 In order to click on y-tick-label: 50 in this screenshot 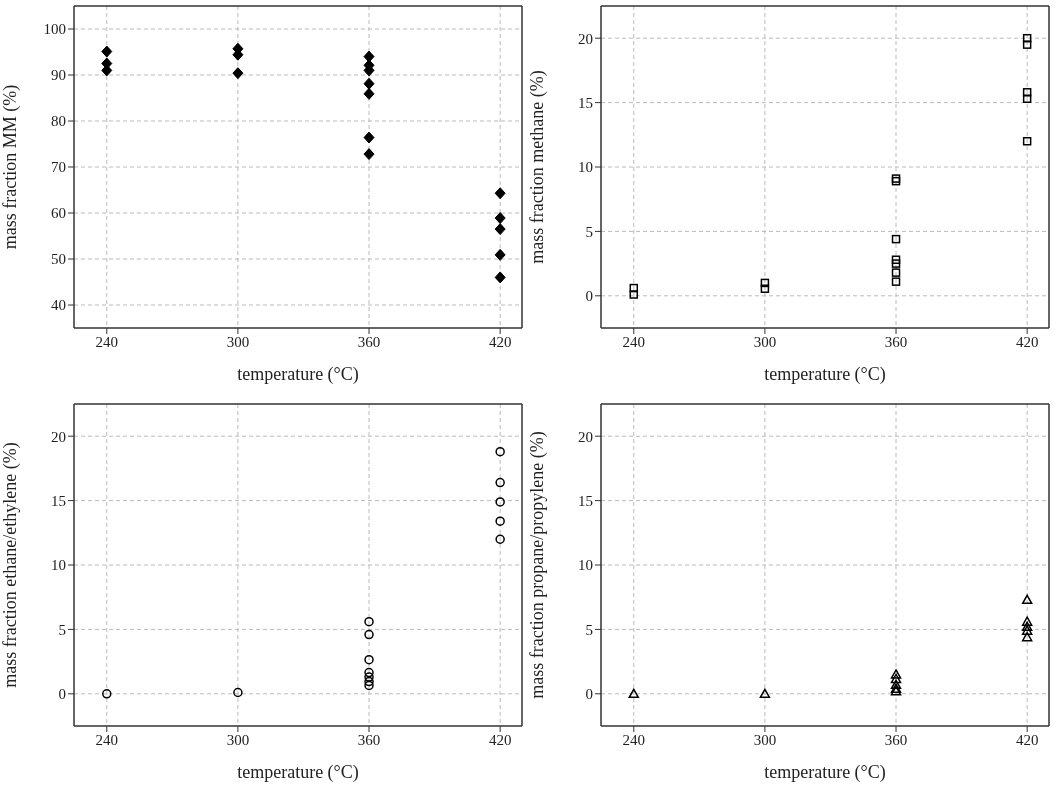, I will do `click(58, 259)`.